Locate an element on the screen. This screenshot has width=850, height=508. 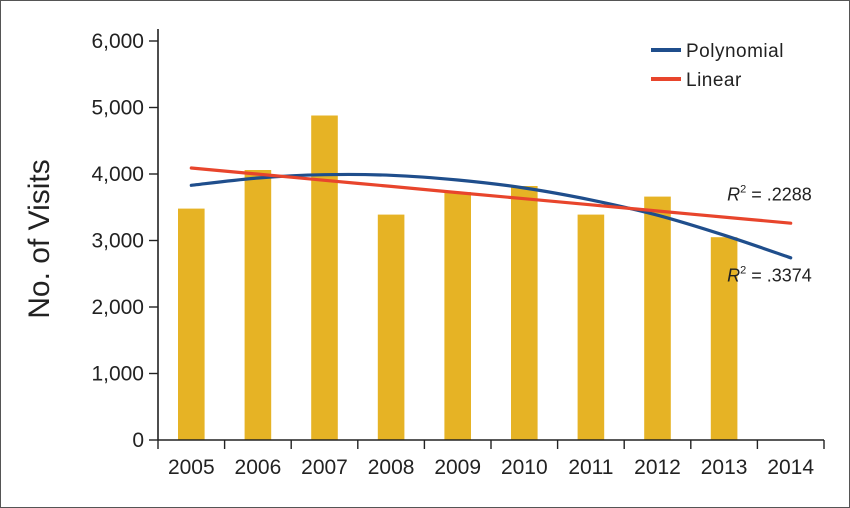
y-tick-label: 1,000 is located at coordinates (117, 374).